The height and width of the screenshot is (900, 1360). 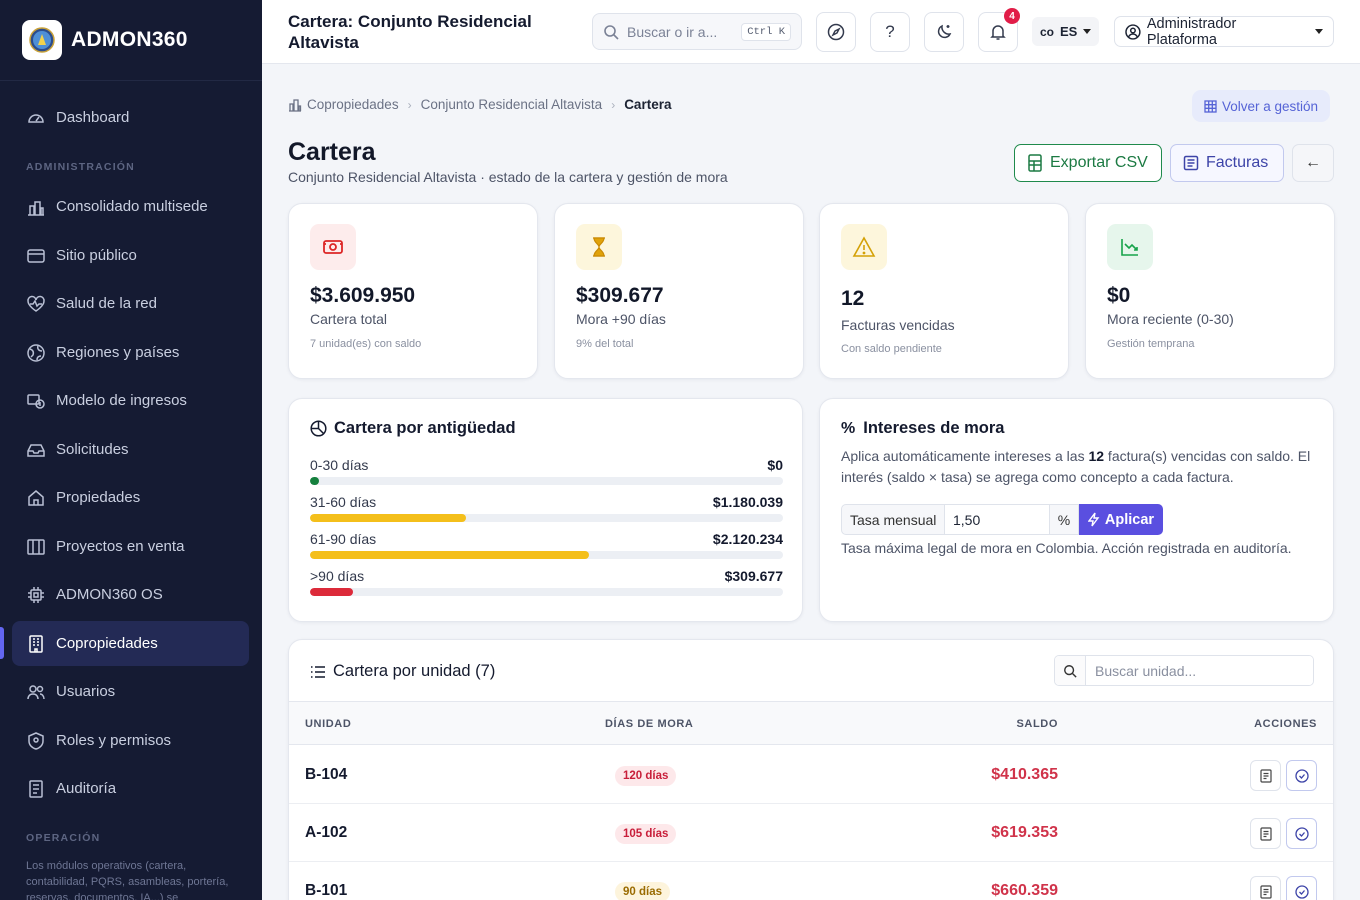 I want to click on sidebar-item-label: Sitio público, so click(x=96, y=255).